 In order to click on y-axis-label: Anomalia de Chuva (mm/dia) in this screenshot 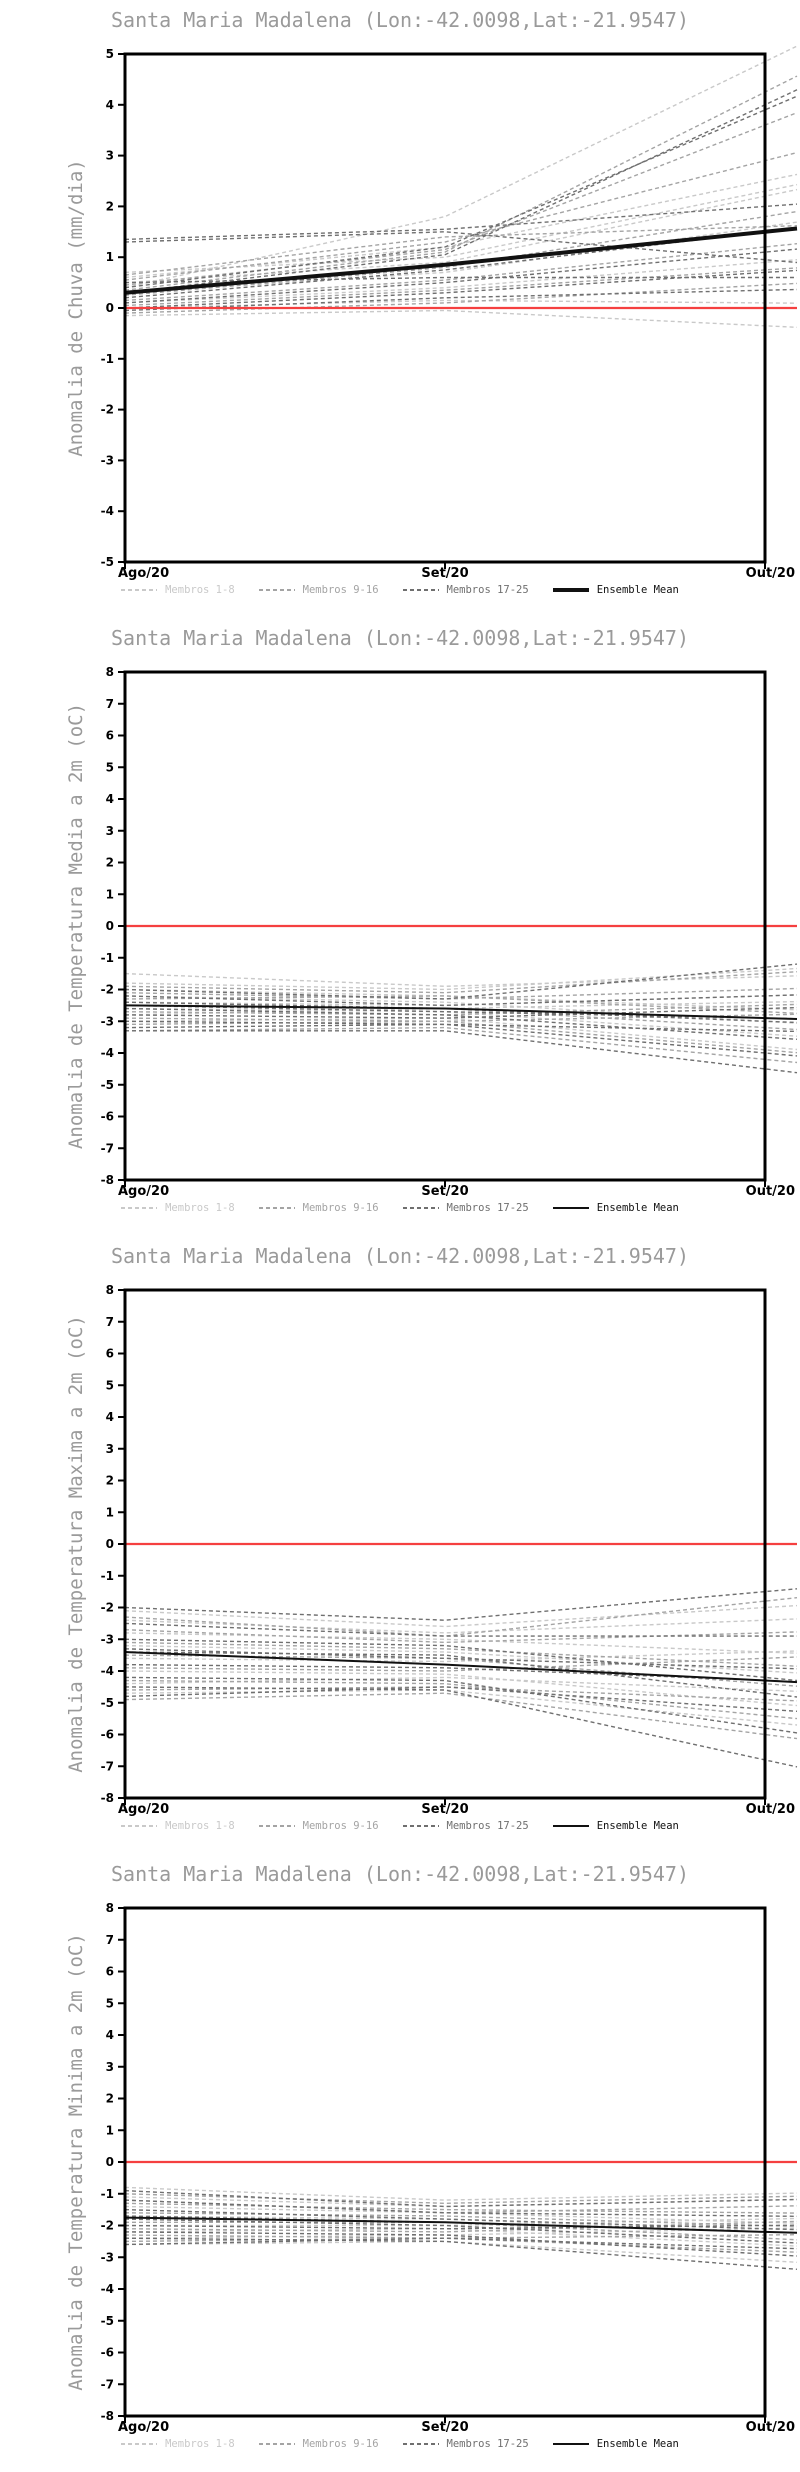, I will do `click(76, 308)`.